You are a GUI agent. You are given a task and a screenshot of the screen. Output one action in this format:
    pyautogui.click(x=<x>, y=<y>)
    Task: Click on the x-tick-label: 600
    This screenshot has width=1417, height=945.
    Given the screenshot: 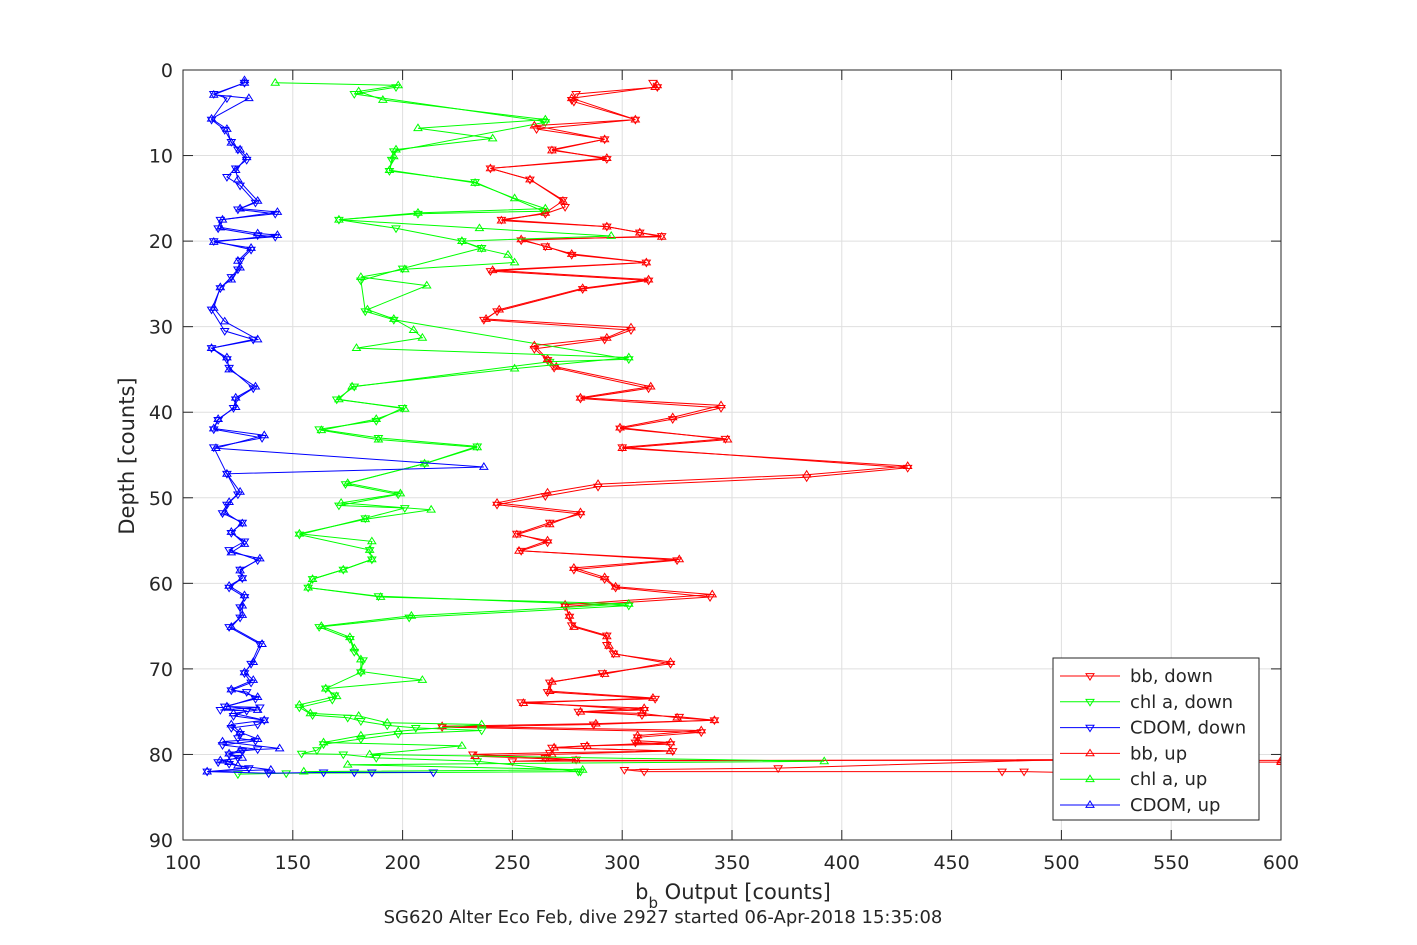 What is the action you would take?
    pyautogui.click(x=1281, y=863)
    